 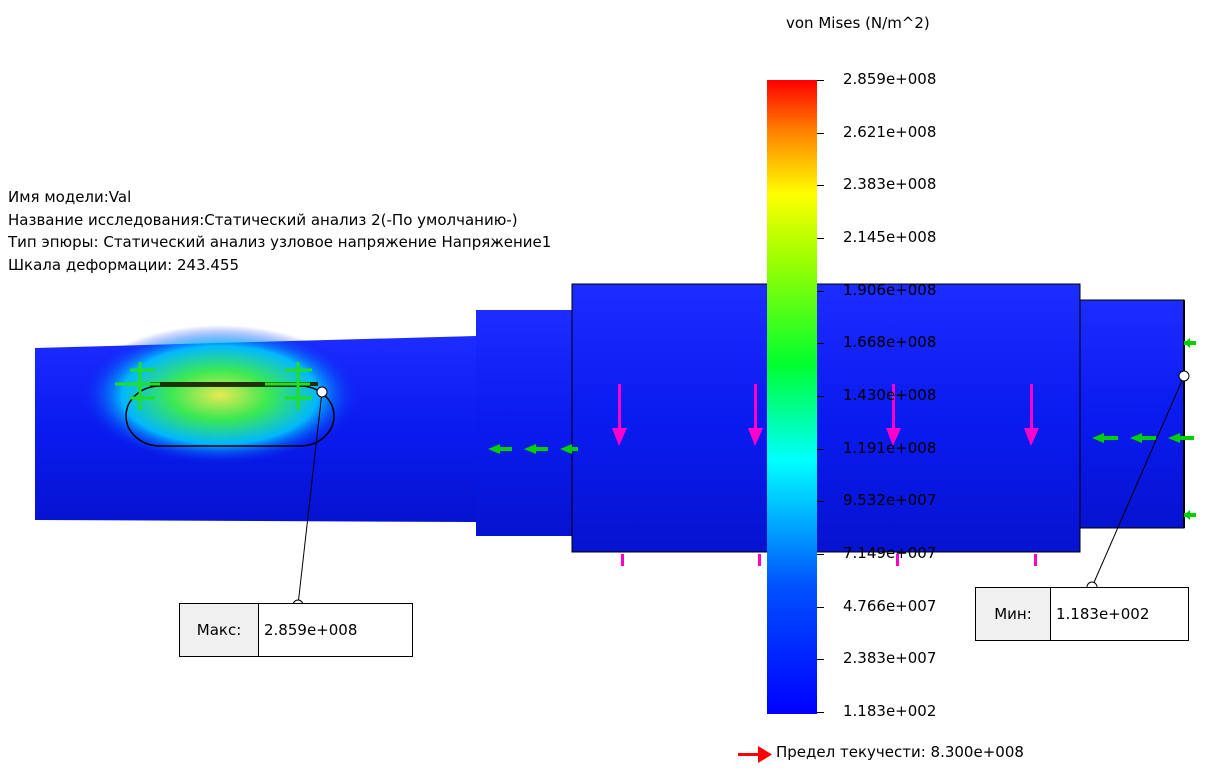 I want to click on legend-tick-label: 4.766e+007, so click(x=890, y=605).